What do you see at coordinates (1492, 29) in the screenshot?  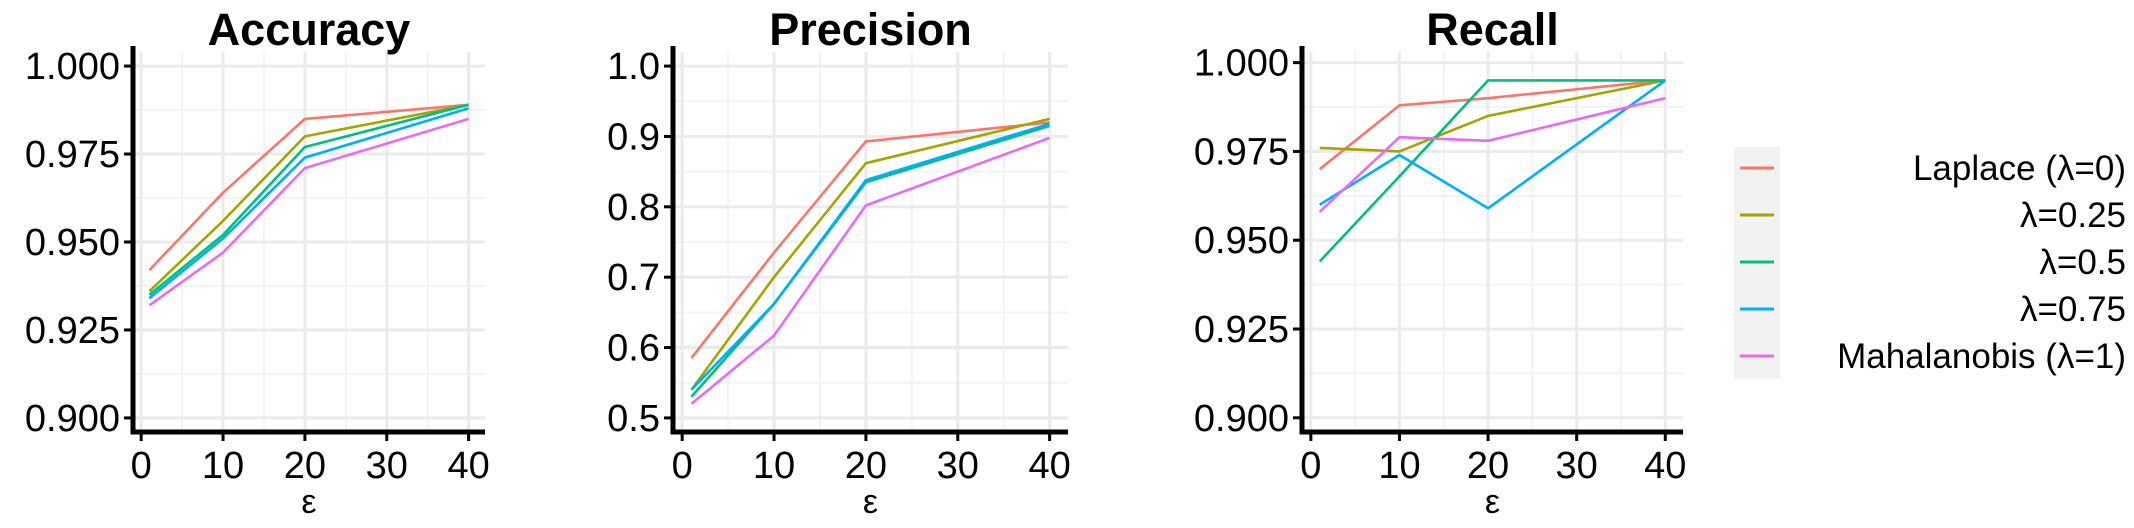 I see `chart-title: Recall` at bounding box center [1492, 29].